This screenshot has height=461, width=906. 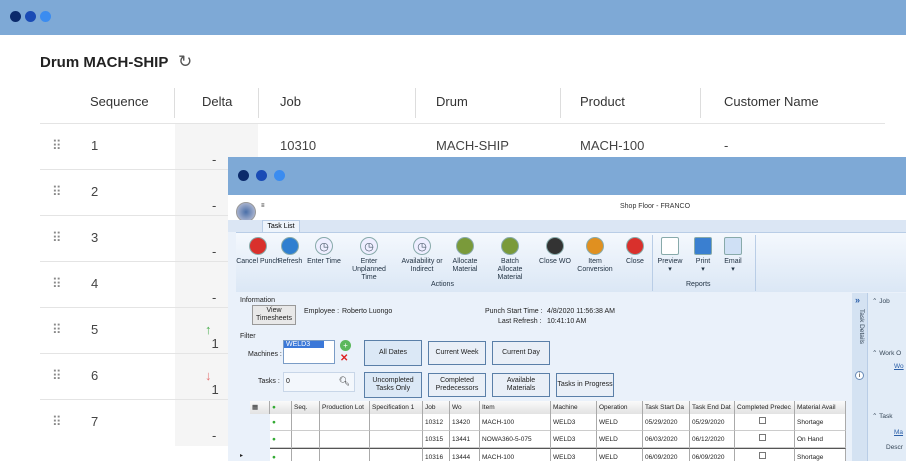 I want to click on grid-cell: 10312, so click(x=436, y=422).